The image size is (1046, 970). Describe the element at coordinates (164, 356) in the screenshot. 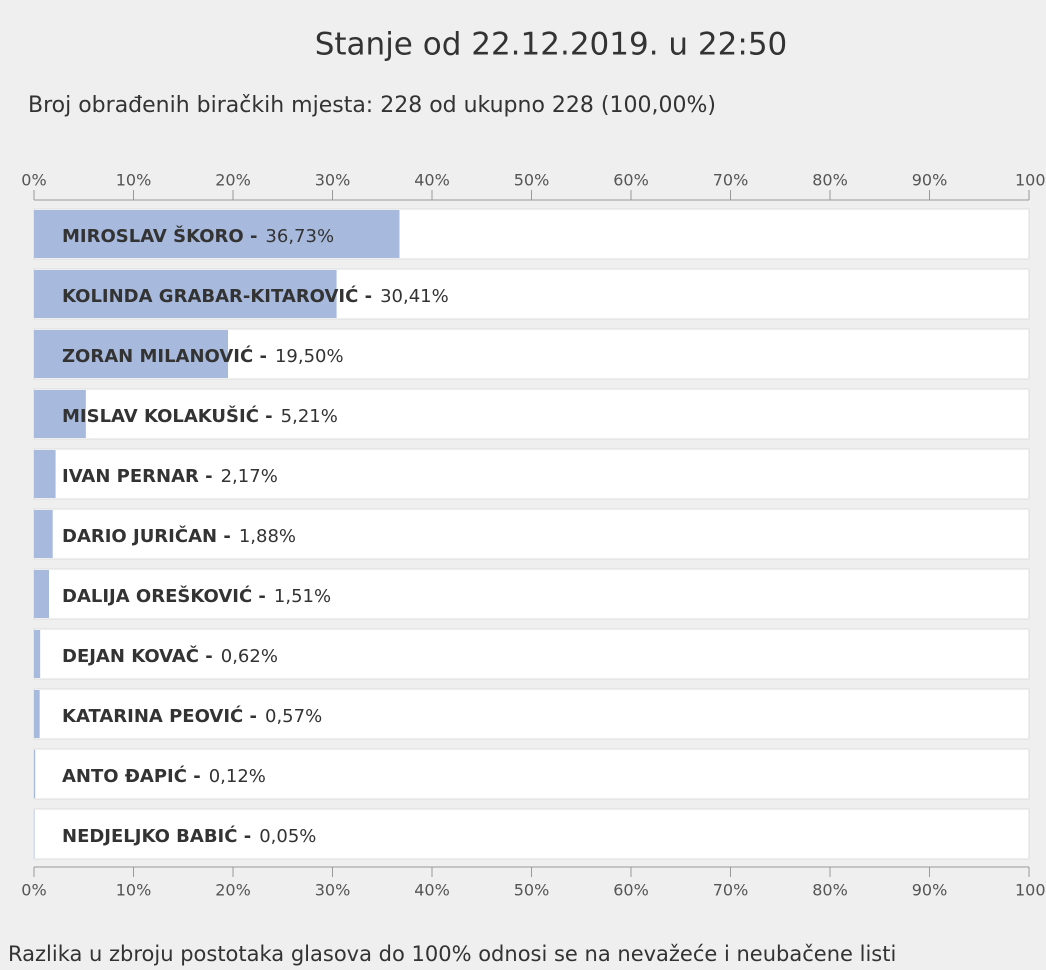

I see `candidate-name: ZORAN MILANOVIĆ -` at that location.